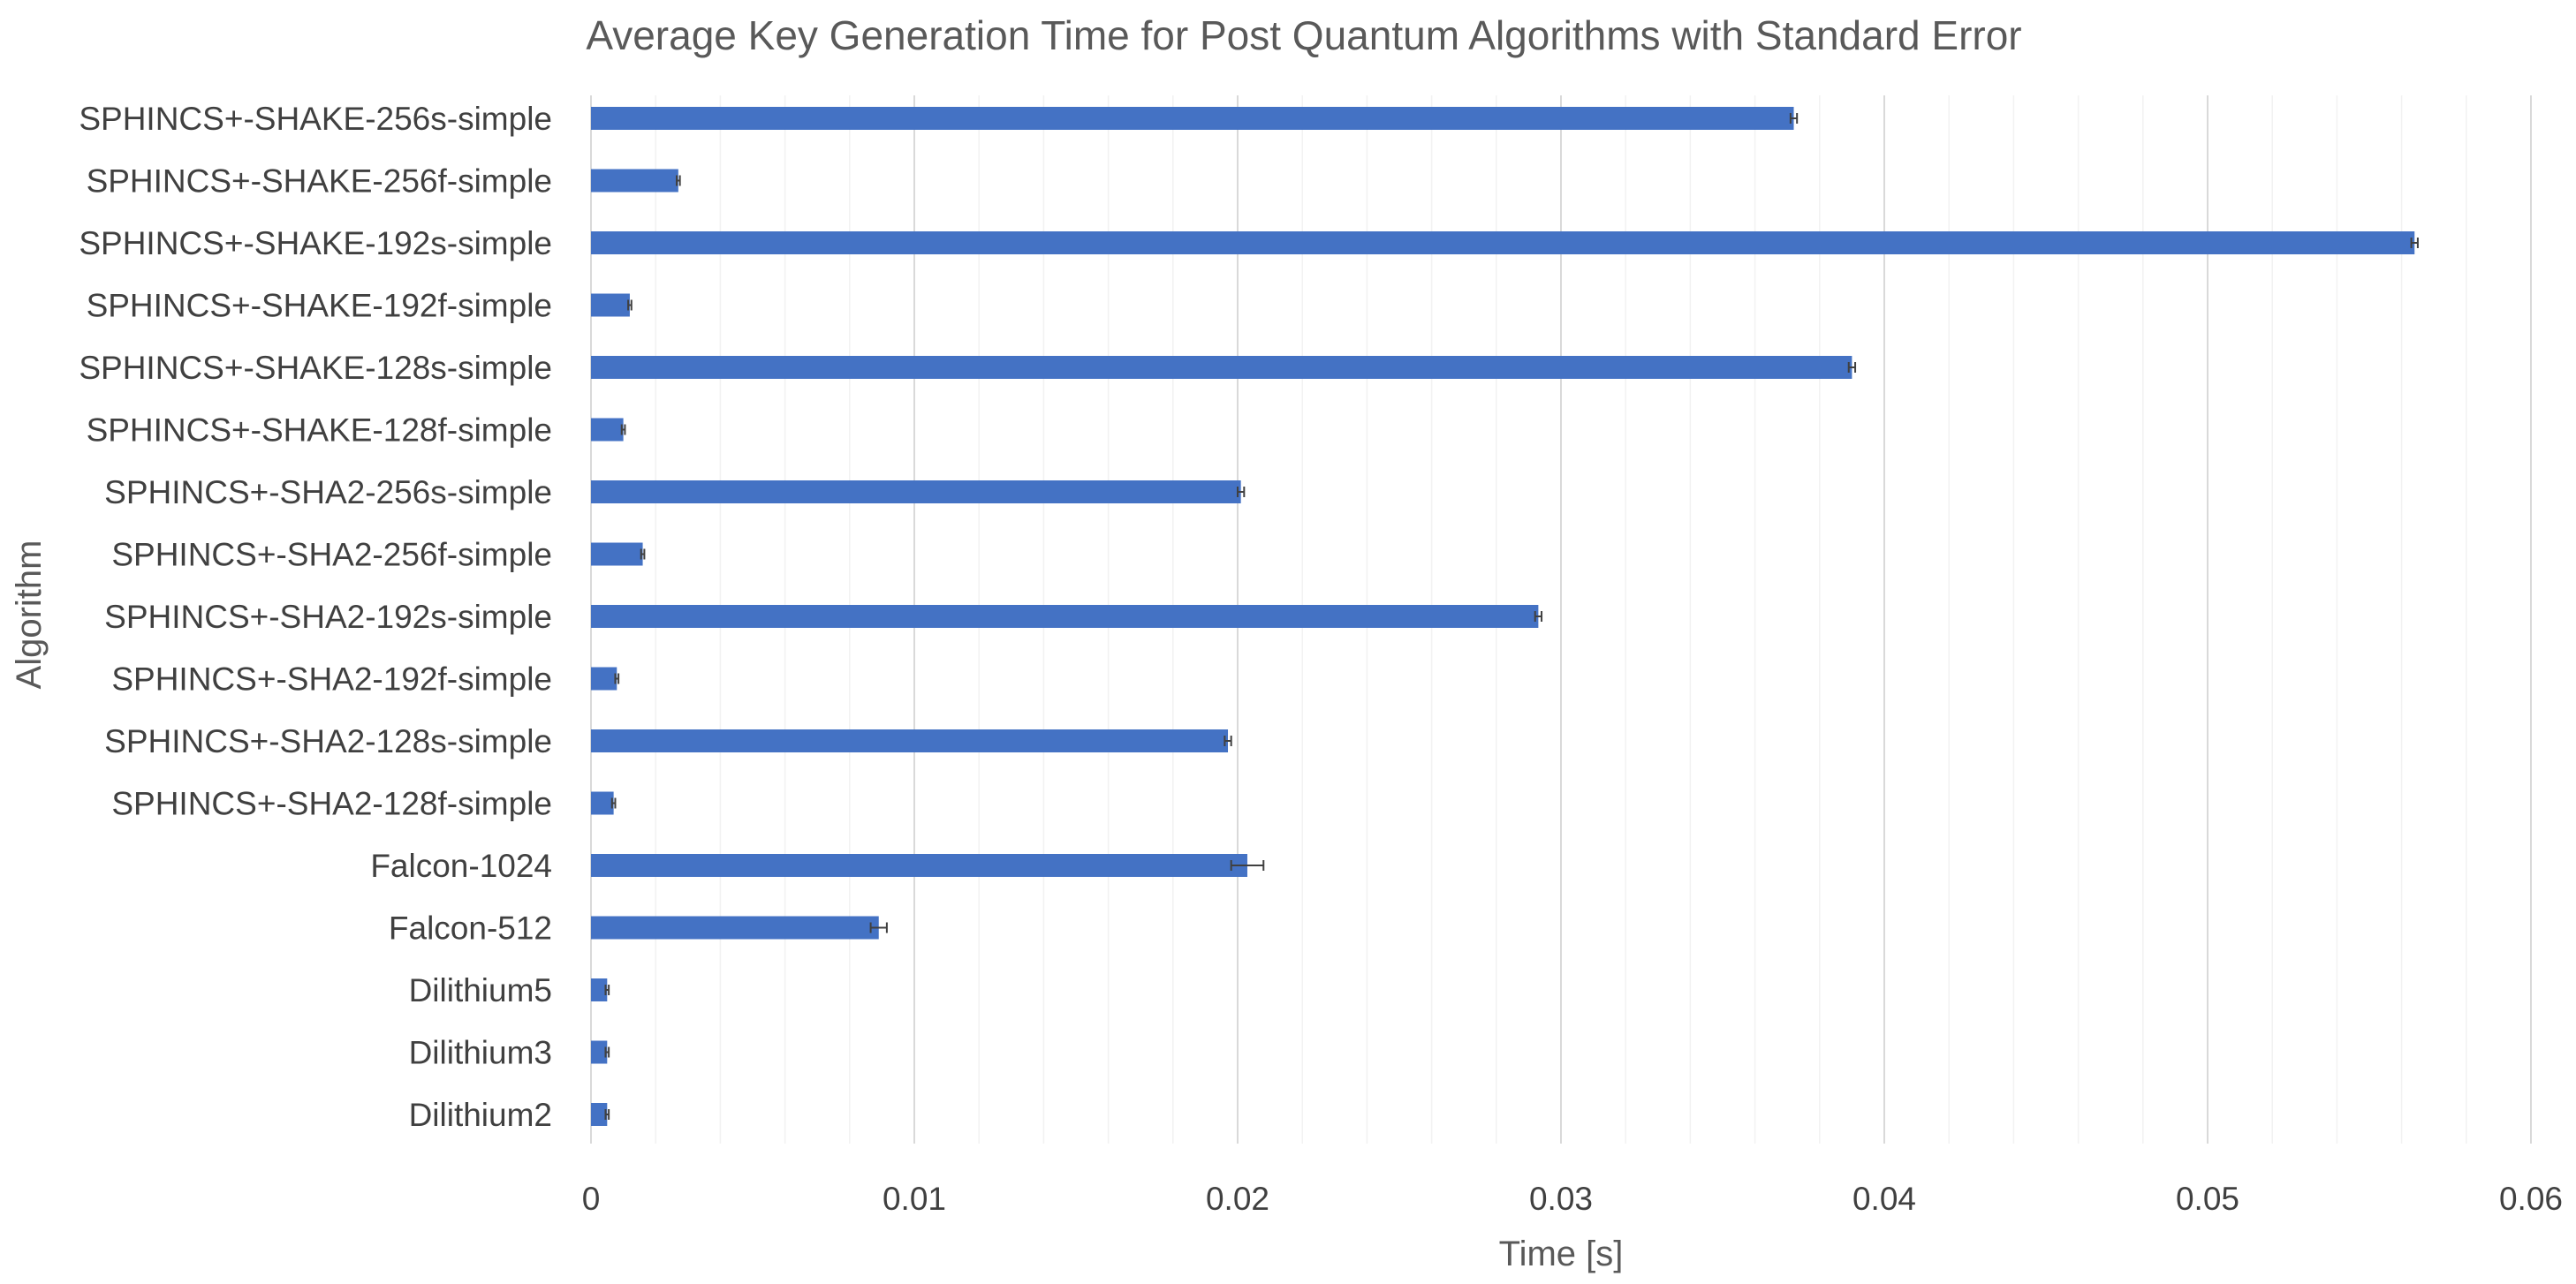 This screenshot has width=2576, height=1284. I want to click on category-label: Dilithium5, so click(481, 990).